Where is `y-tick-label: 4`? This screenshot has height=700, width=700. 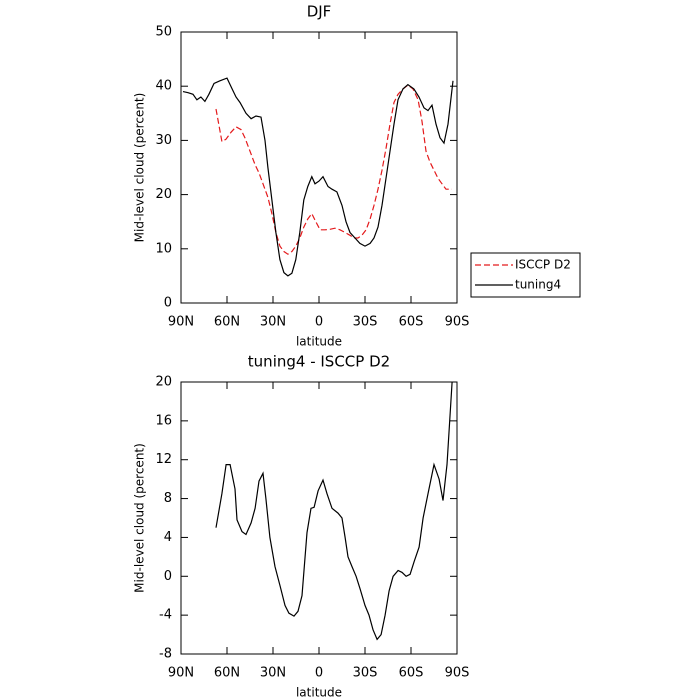
y-tick-label: 4 is located at coordinates (168, 537).